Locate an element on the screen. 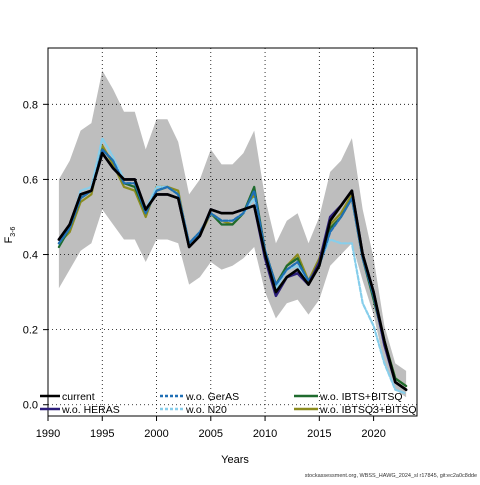  y-tick-label: 0.6 is located at coordinates (30, 180).